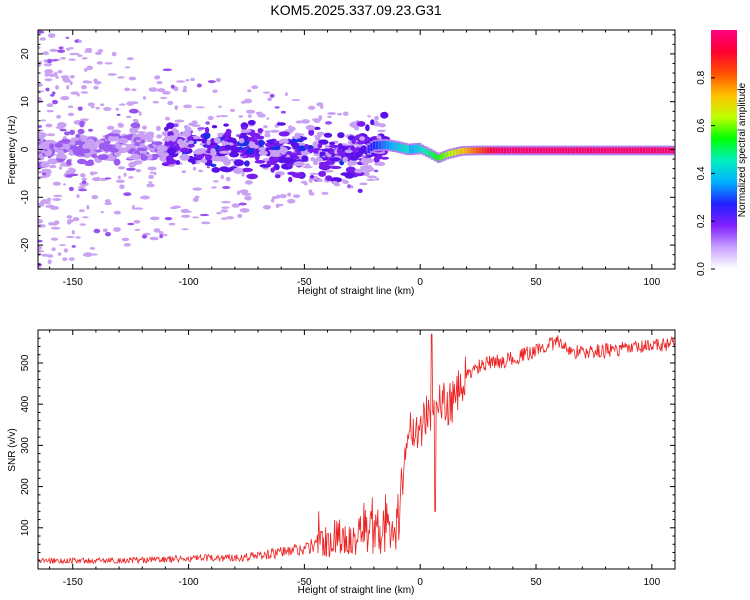  I want to click on spectrogram-x-axis-label: Height of straight line (km), so click(356, 291).